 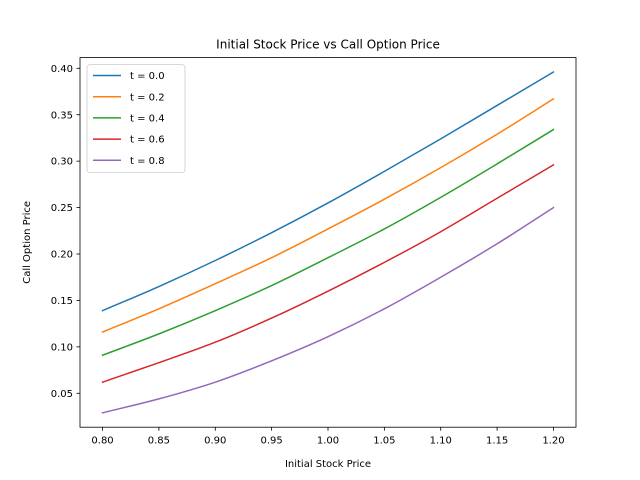 I want to click on x-tick-label: 0.90, so click(x=215, y=441).